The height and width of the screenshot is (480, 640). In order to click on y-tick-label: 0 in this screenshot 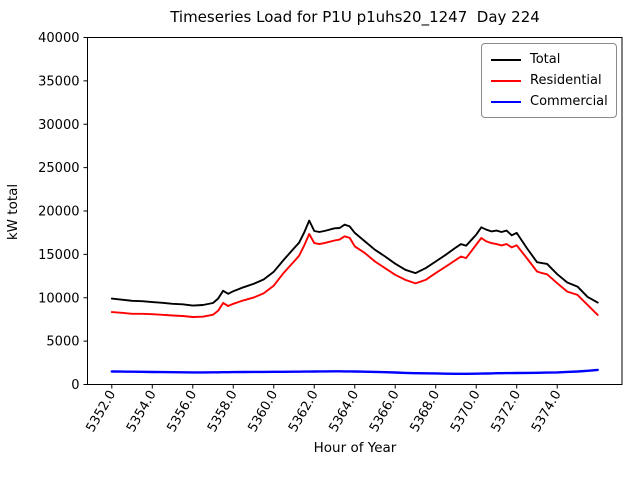, I will do `click(75, 385)`.